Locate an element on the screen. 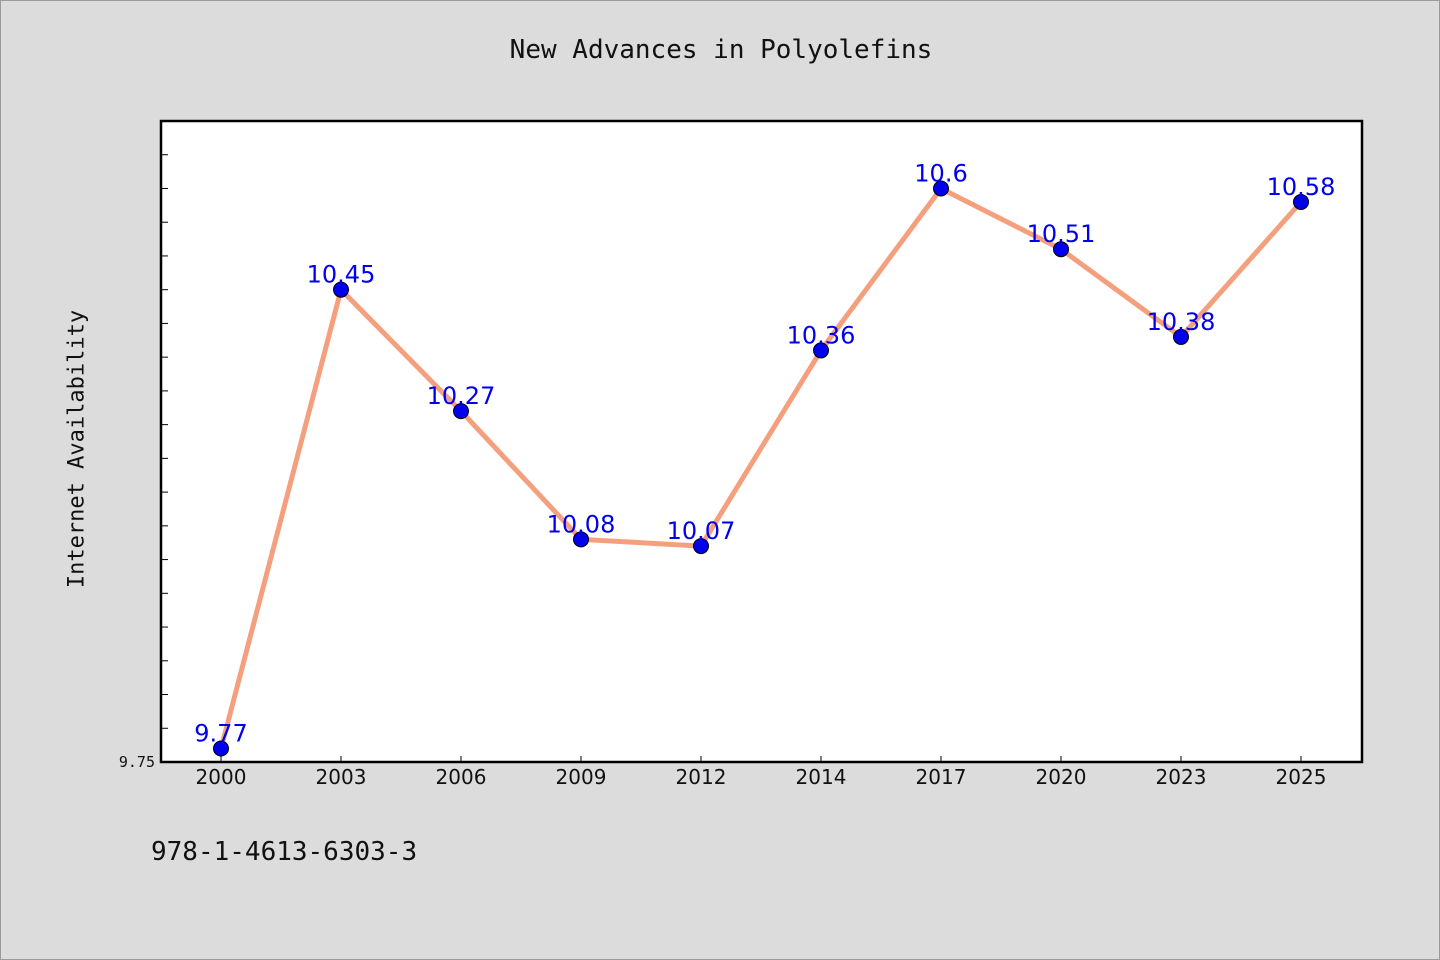 Image resolution: width=1440 pixels, height=960 pixels. data-label: 10.38 is located at coordinates (1181, 322).